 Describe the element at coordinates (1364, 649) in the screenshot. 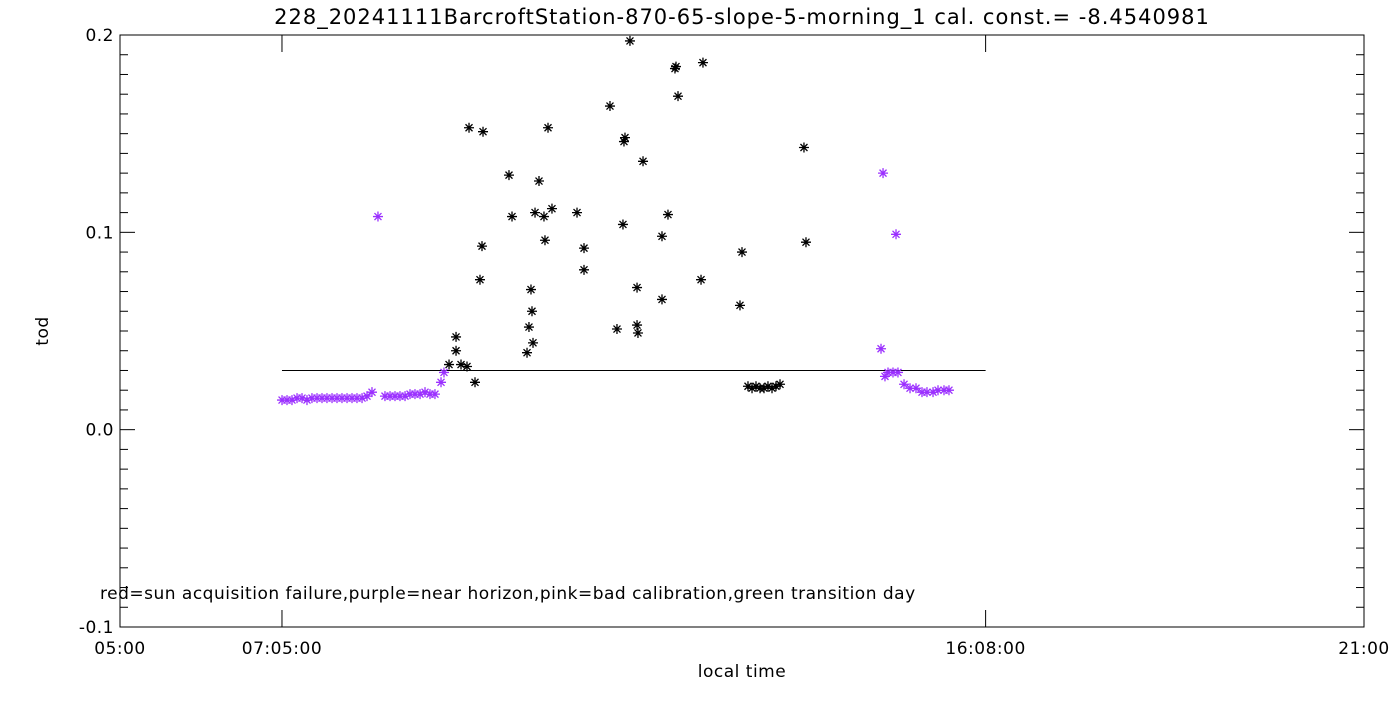

I see `x-tick-label: 21:00` at that location.